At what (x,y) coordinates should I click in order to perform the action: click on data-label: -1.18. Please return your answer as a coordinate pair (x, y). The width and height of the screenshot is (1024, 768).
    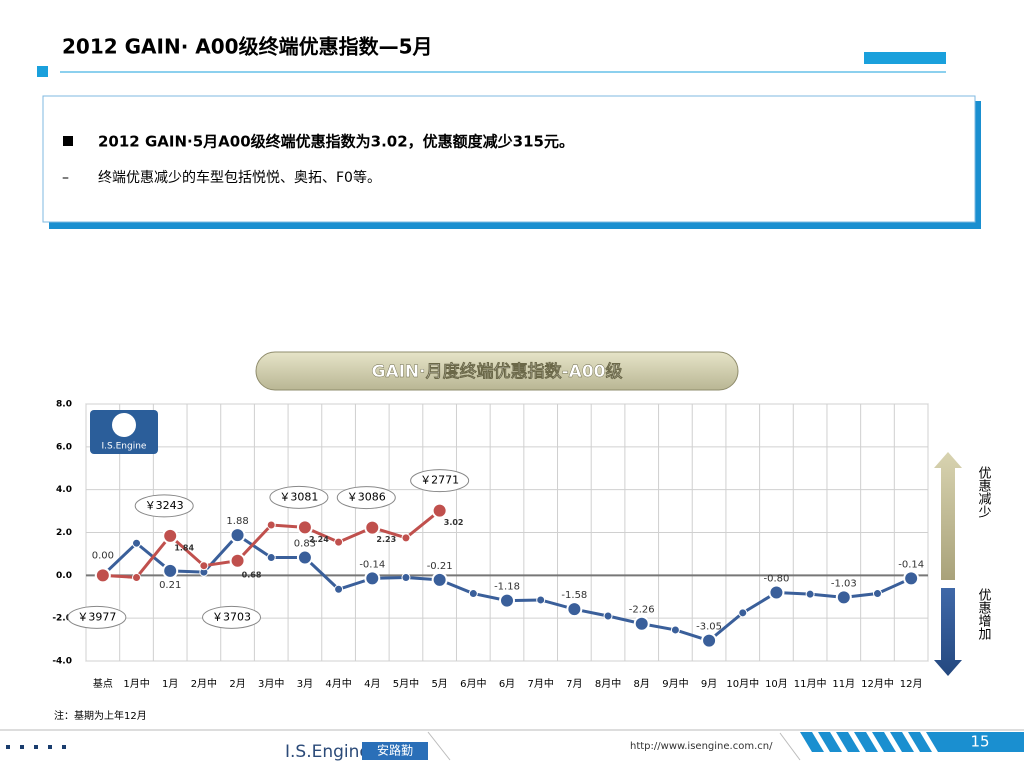
    Looking at the image, I should click on (507, 587).